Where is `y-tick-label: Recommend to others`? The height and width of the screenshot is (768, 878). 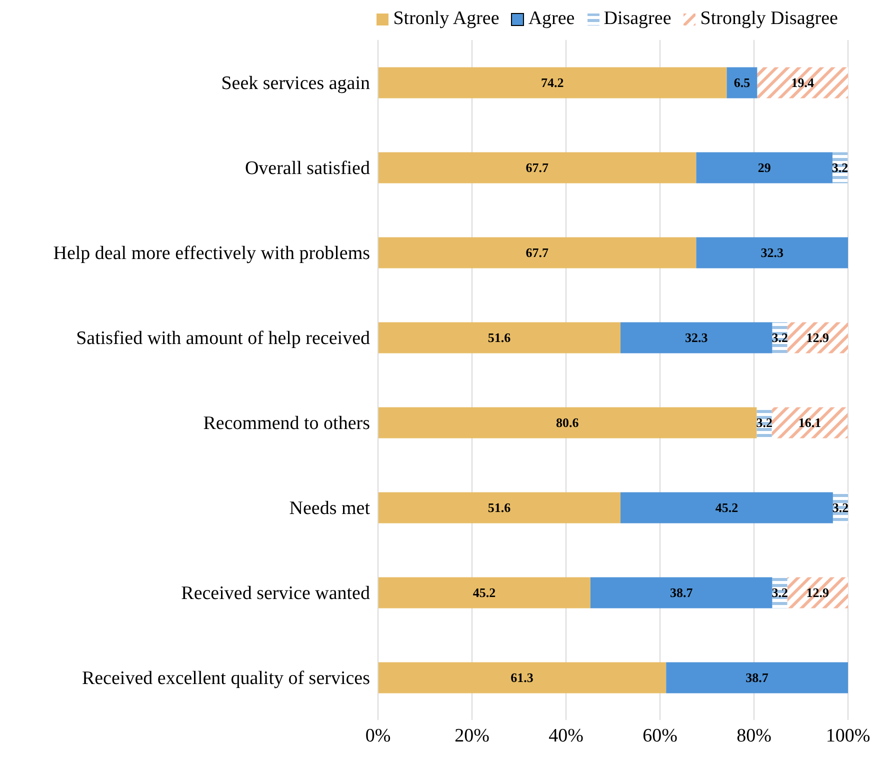
y-tick-label: Recommend to others is located at coordinates (286, 423).